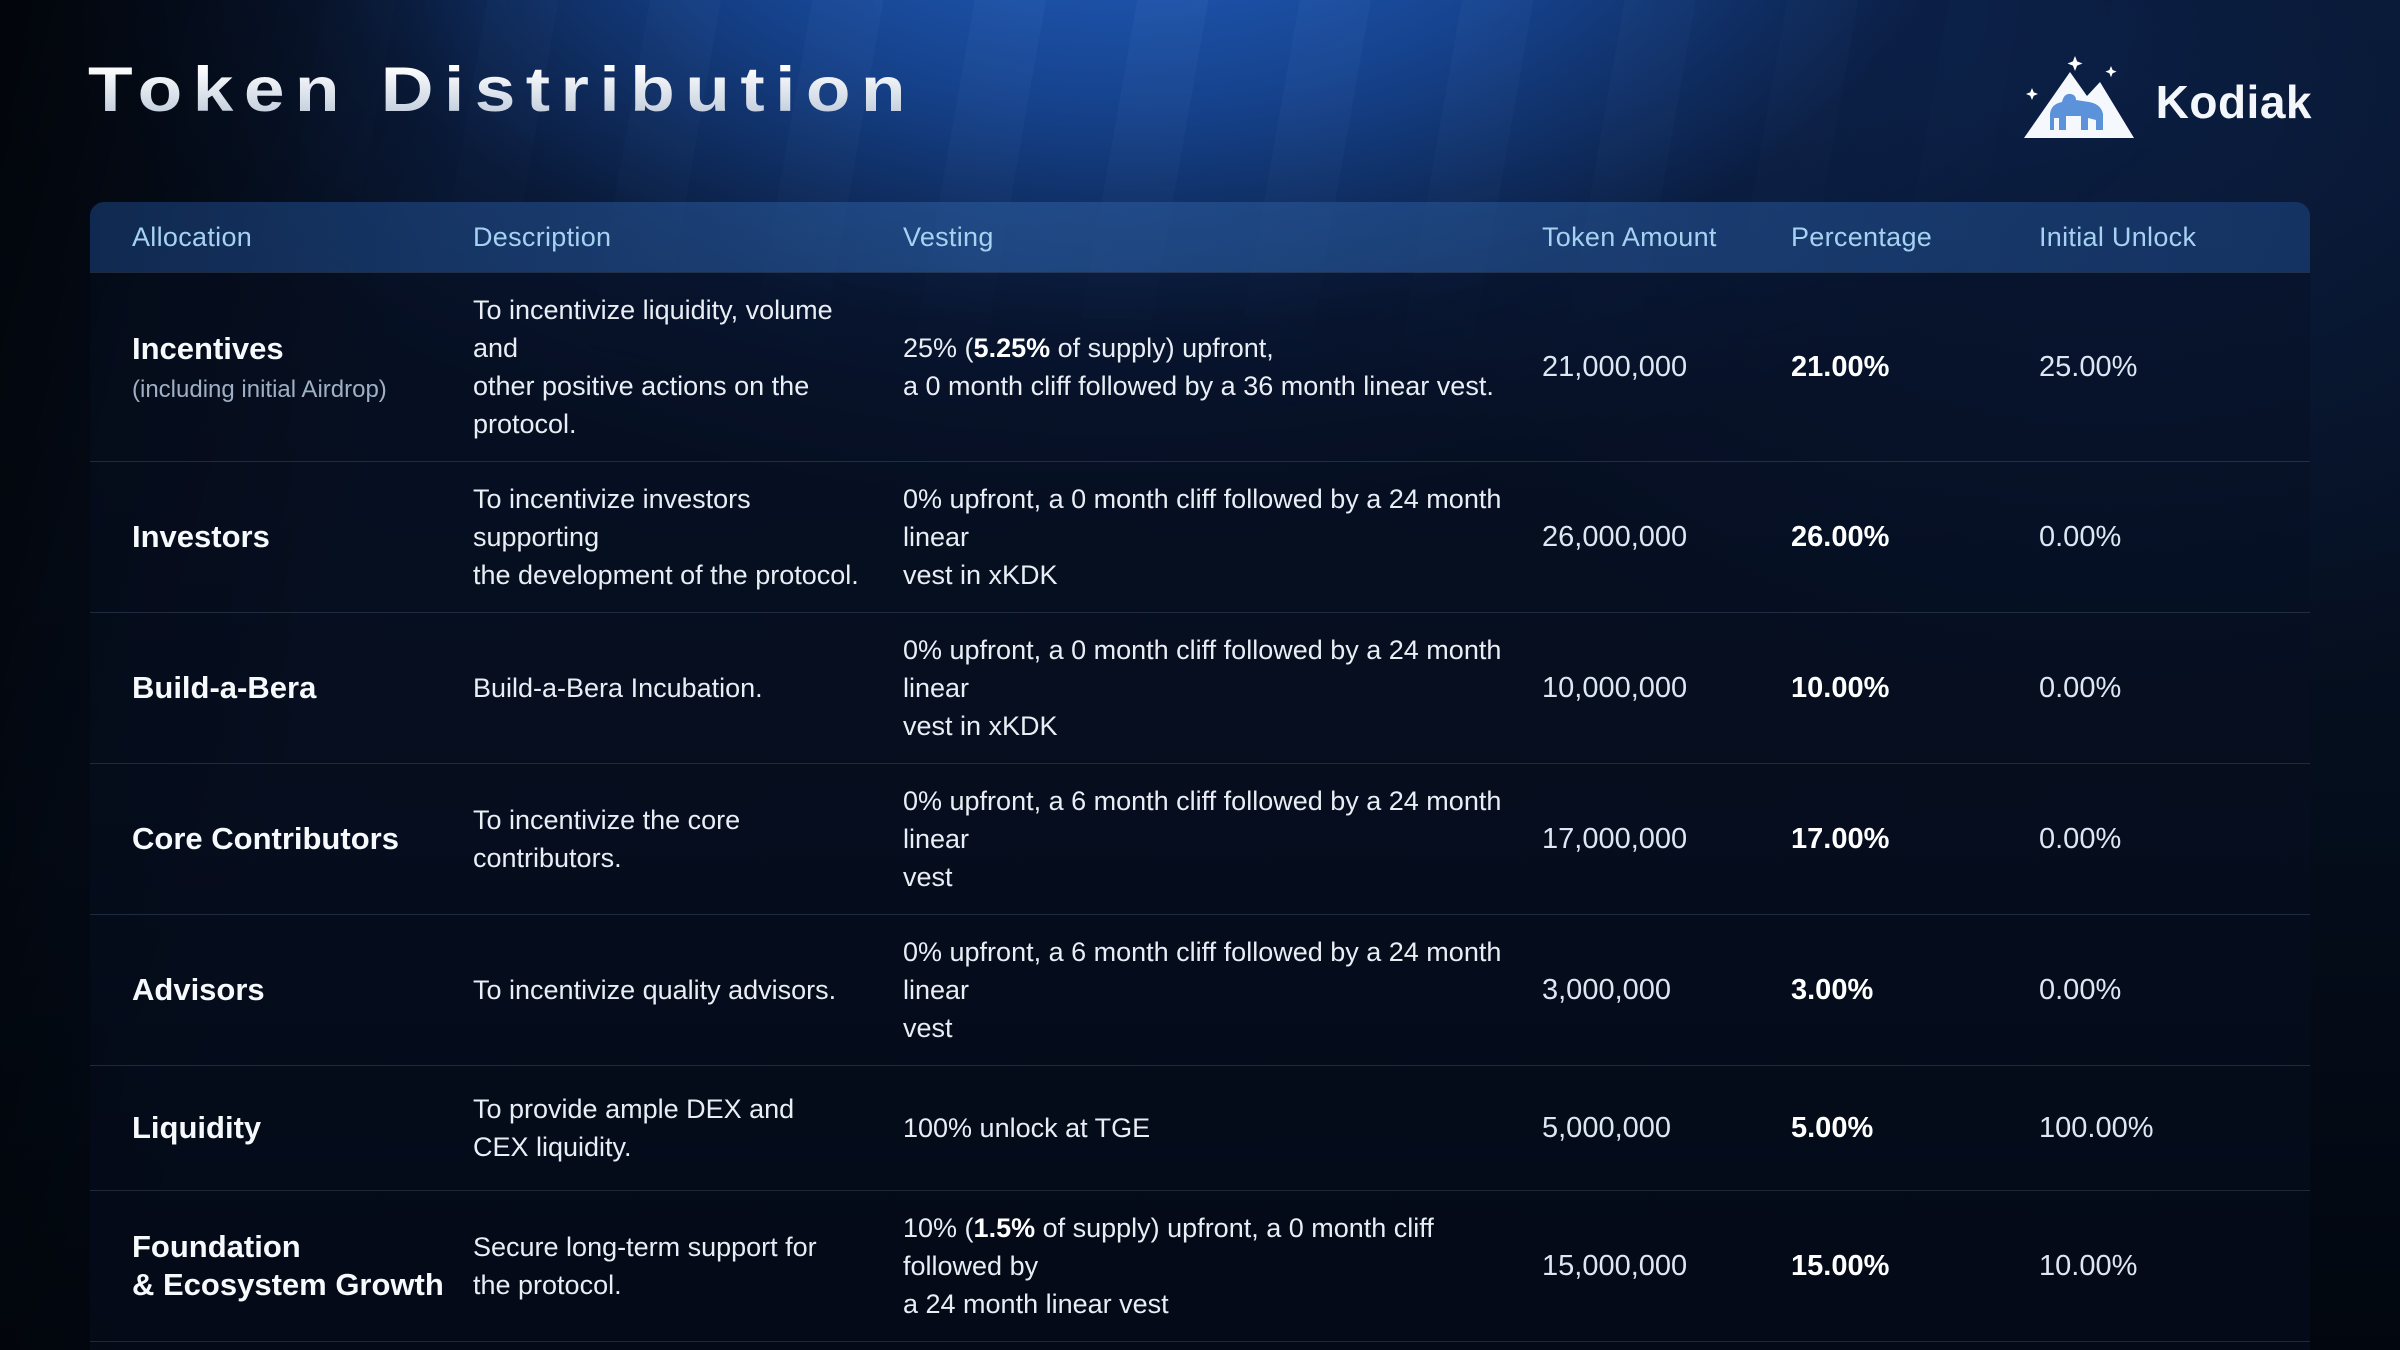 This screenshot has height=1350, width=2400. Describe the element at coordinates (1012, 348) in the screenshot. I see `vesting-bold-text: 5.25%` at that location.